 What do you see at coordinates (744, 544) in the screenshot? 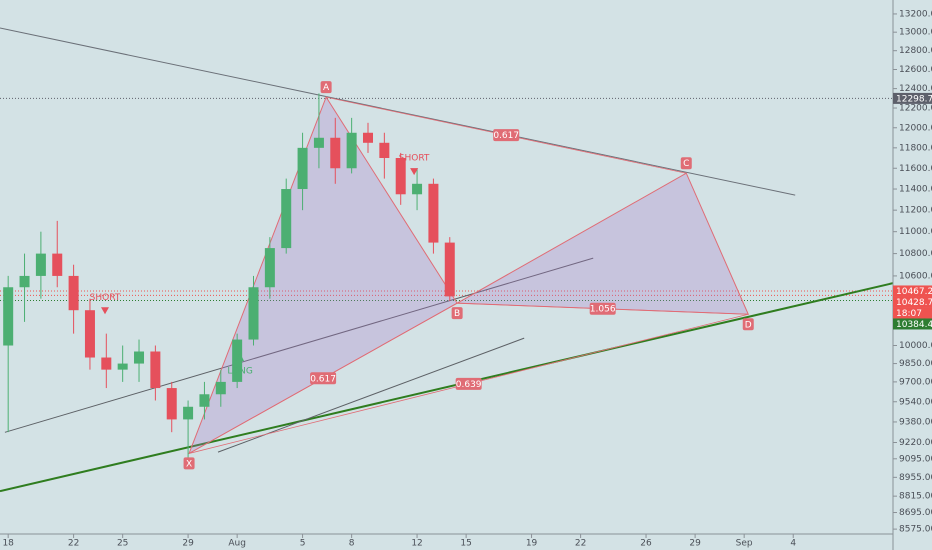
I see `x-tick-label: Sep` at bounding box center [744, 544].